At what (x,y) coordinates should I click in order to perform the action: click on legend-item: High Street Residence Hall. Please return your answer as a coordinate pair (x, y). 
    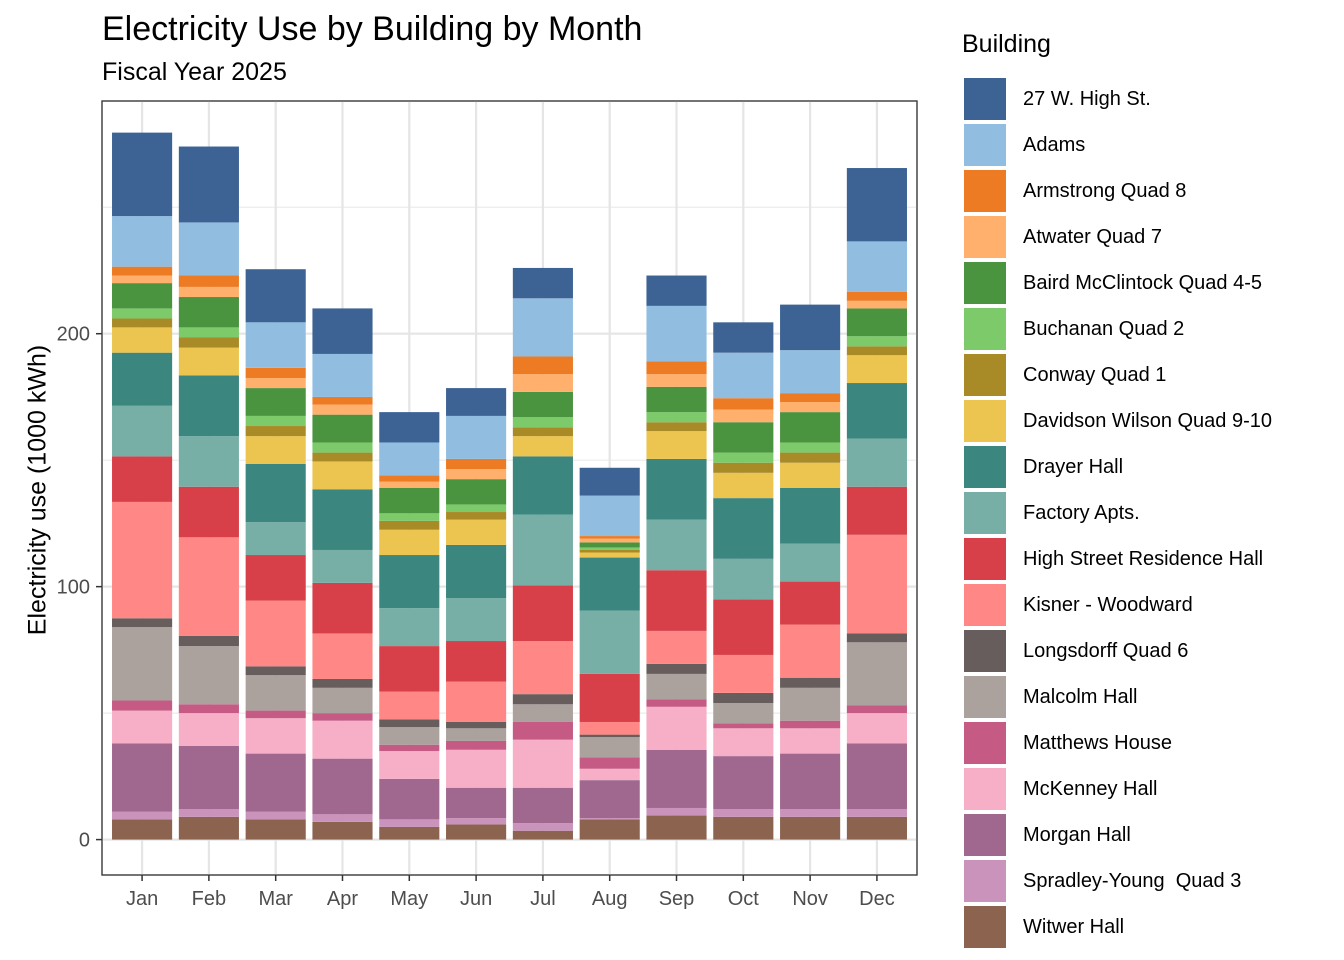
    Looking at the image, I should click on (1118, 559).